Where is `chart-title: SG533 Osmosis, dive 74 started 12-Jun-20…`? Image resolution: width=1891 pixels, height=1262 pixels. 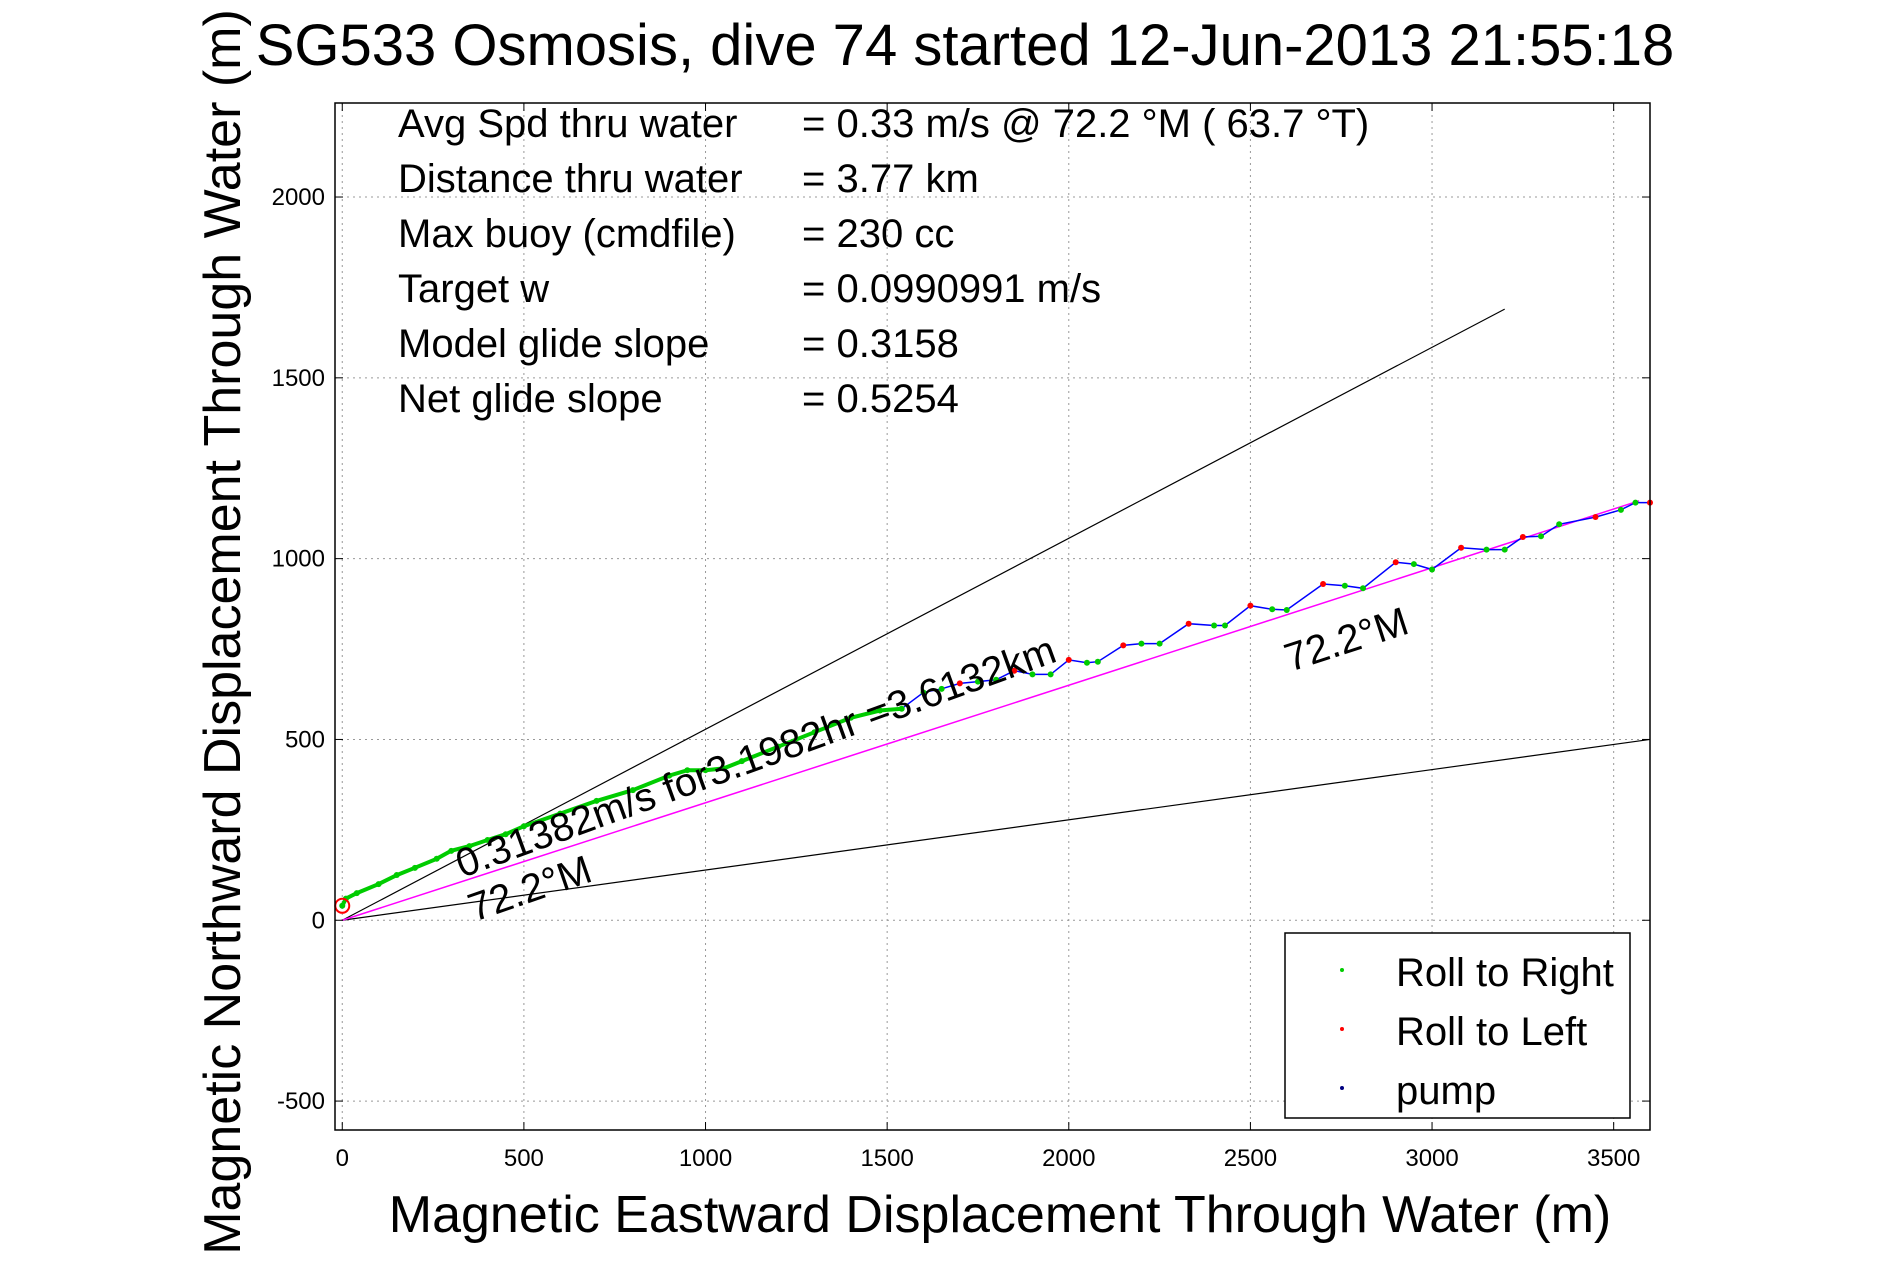 chart-title: SG533 Osmosis, dive 74 started 12-Jun-20… is located at coordinates (965, 45).